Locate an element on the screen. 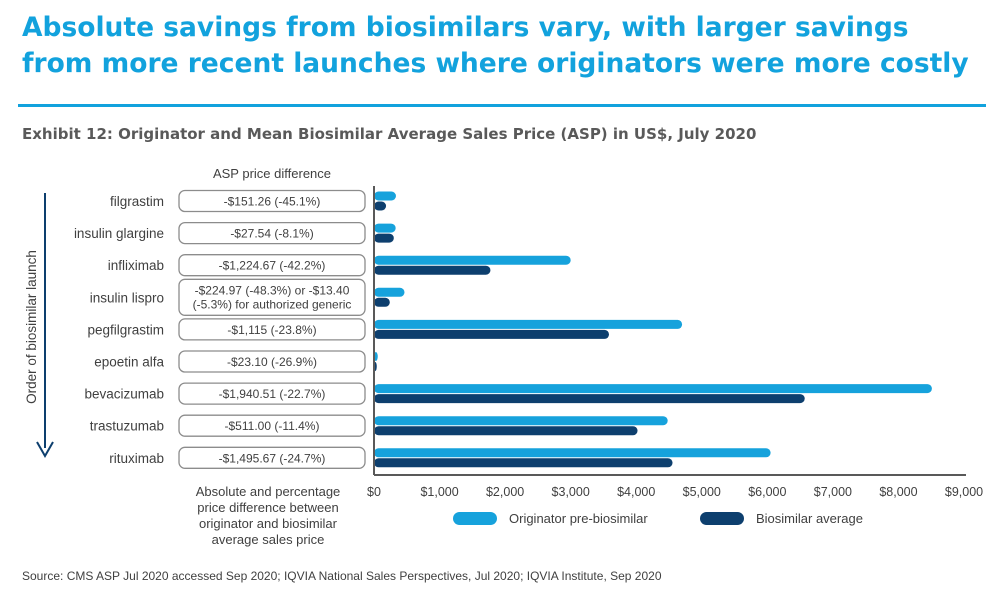  category-label: infliximab is located at coordinates (136, 265).